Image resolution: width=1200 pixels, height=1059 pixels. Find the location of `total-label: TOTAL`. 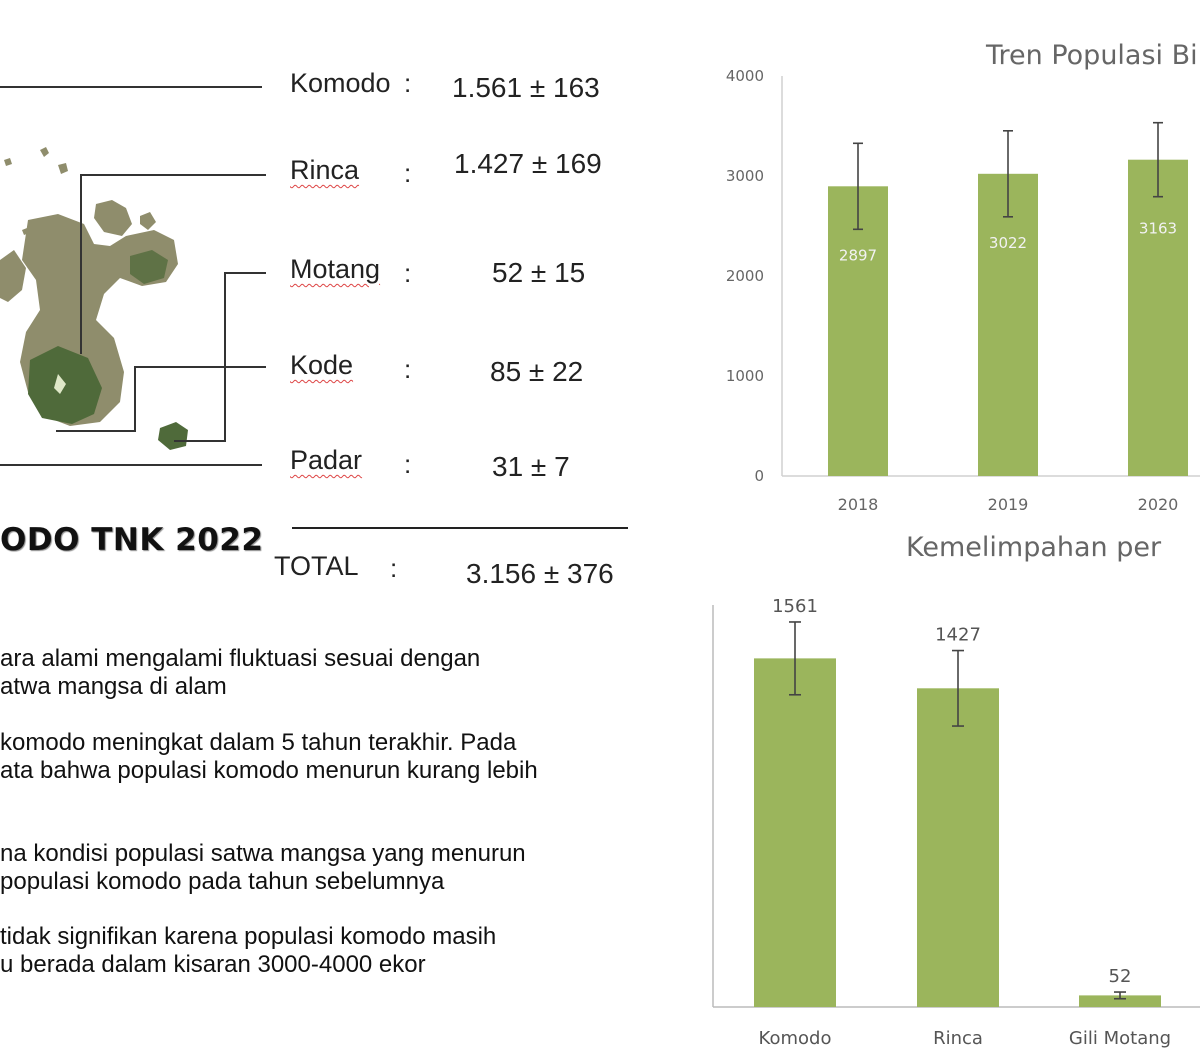

total-label: TOTAL is located at coordinates (316, 566).